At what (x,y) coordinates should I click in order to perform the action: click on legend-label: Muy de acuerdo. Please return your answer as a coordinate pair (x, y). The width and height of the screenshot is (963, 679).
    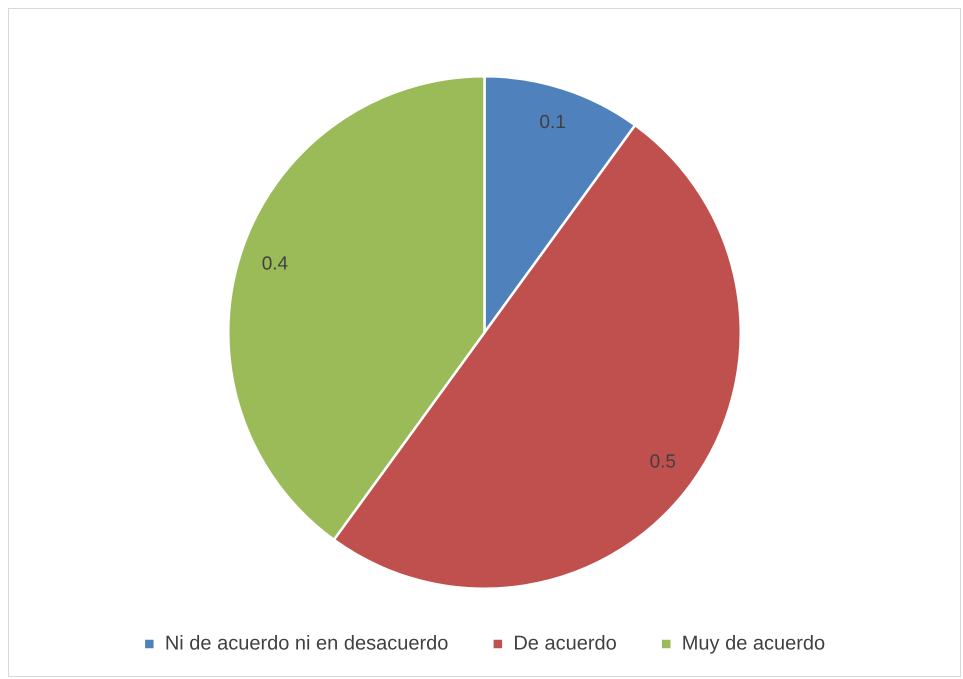
    Looking at the image, I should click on (754, 643).